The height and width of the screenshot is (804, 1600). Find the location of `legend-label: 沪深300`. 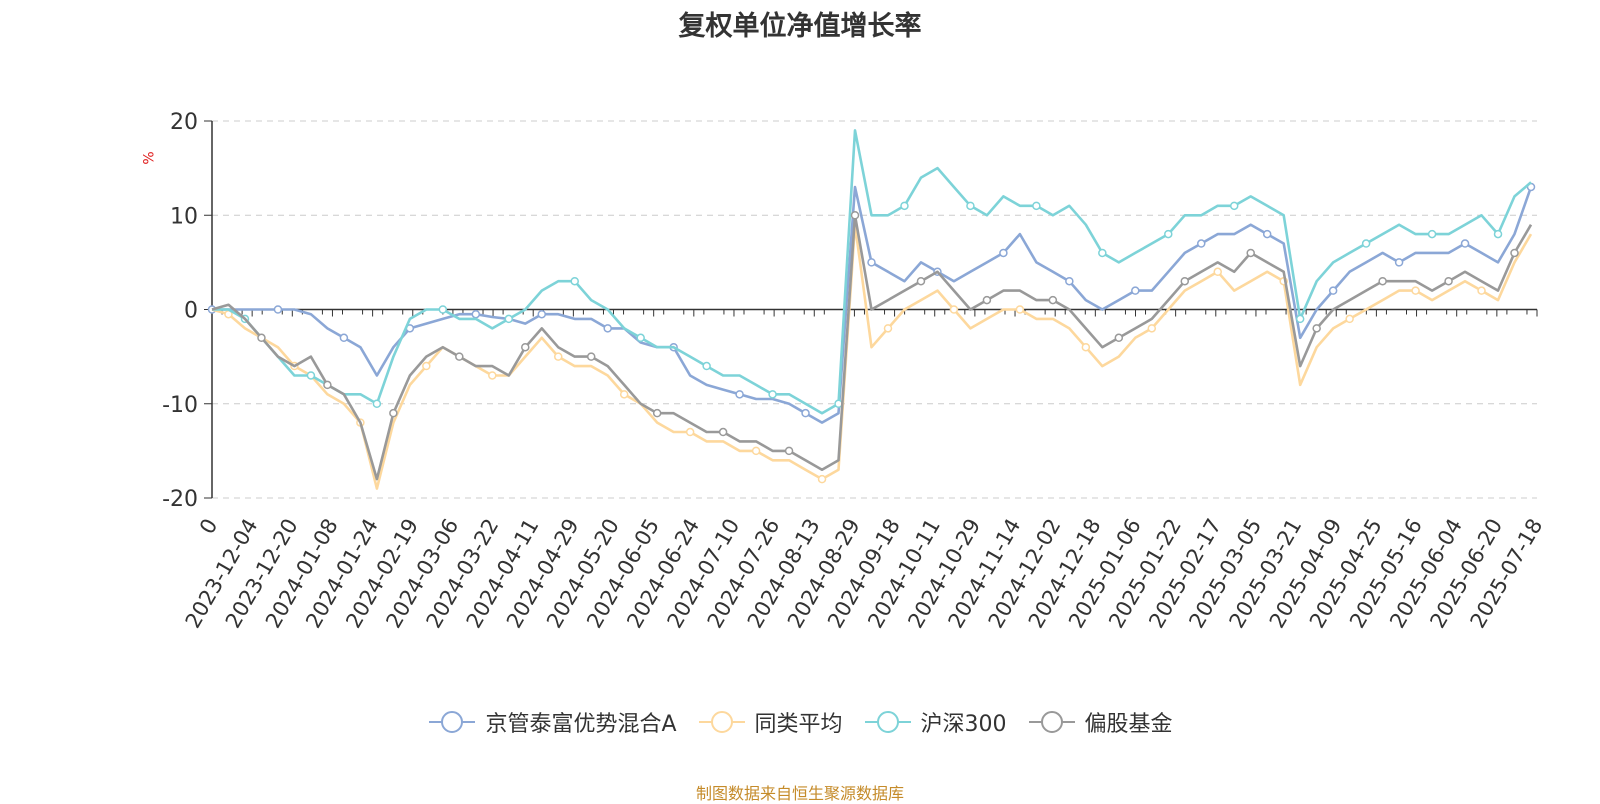

legend-label: 沪深300 is located at coordinates (963, 724).